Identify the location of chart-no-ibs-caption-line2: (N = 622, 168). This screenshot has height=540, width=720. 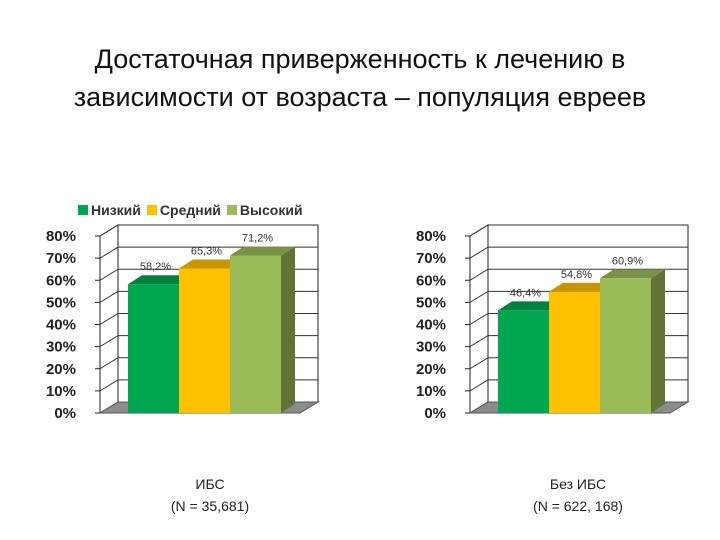
(578, 506).